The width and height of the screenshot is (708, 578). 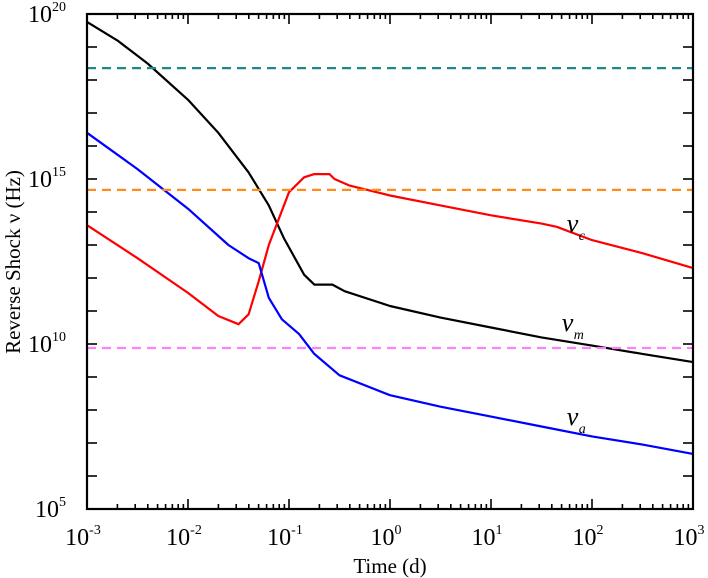 What do you see at coordinates (579, 335) in the screenshot?
I see `curve-label-sub-m: m` at bounding box center [579, 335].